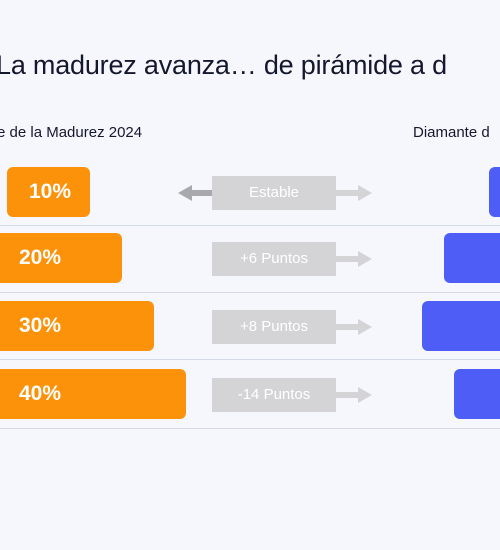 This screenshot has height=550, width=500. Describe the element at coordinates (40, 325) in the screenshot. I see `left-bar-label: 30%` at that location.